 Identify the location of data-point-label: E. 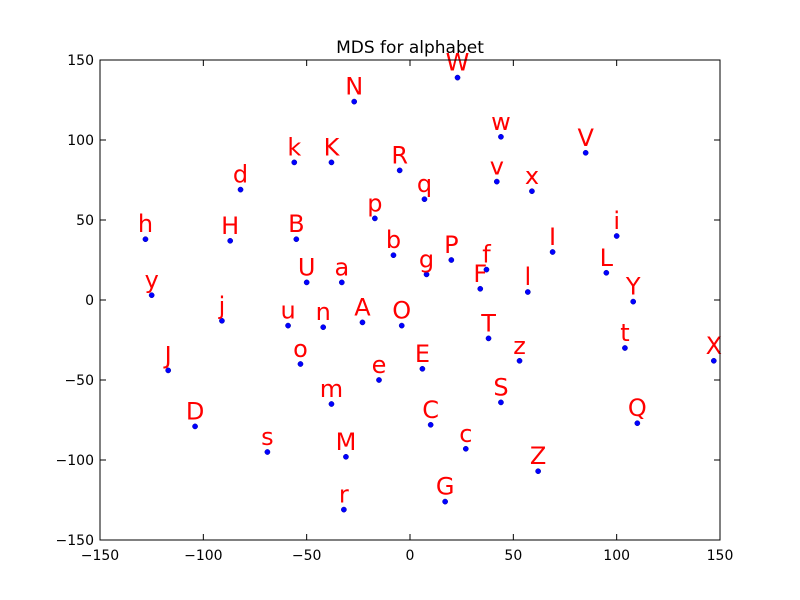
(422, 354).